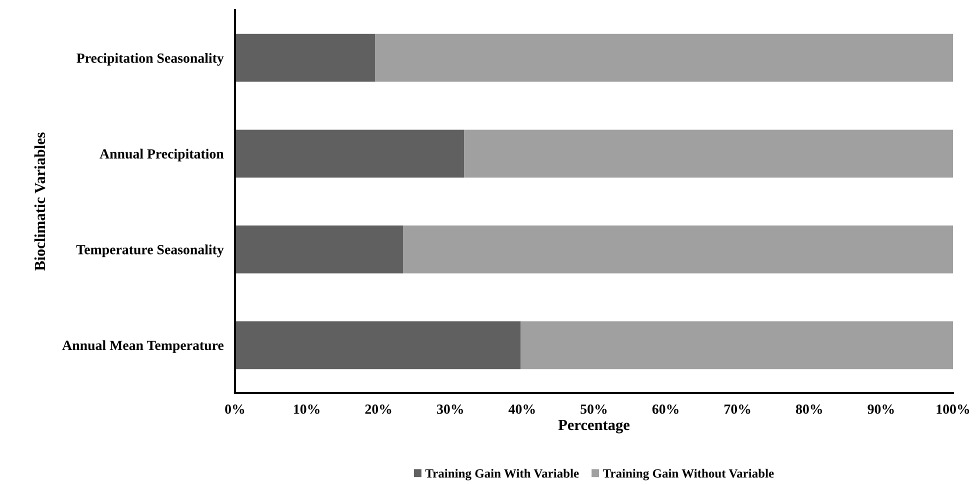  What do you see at coordinates (234, 409) in the screenshot?
I see `x-tick-label: 0%` at bounding box center [234, 409].